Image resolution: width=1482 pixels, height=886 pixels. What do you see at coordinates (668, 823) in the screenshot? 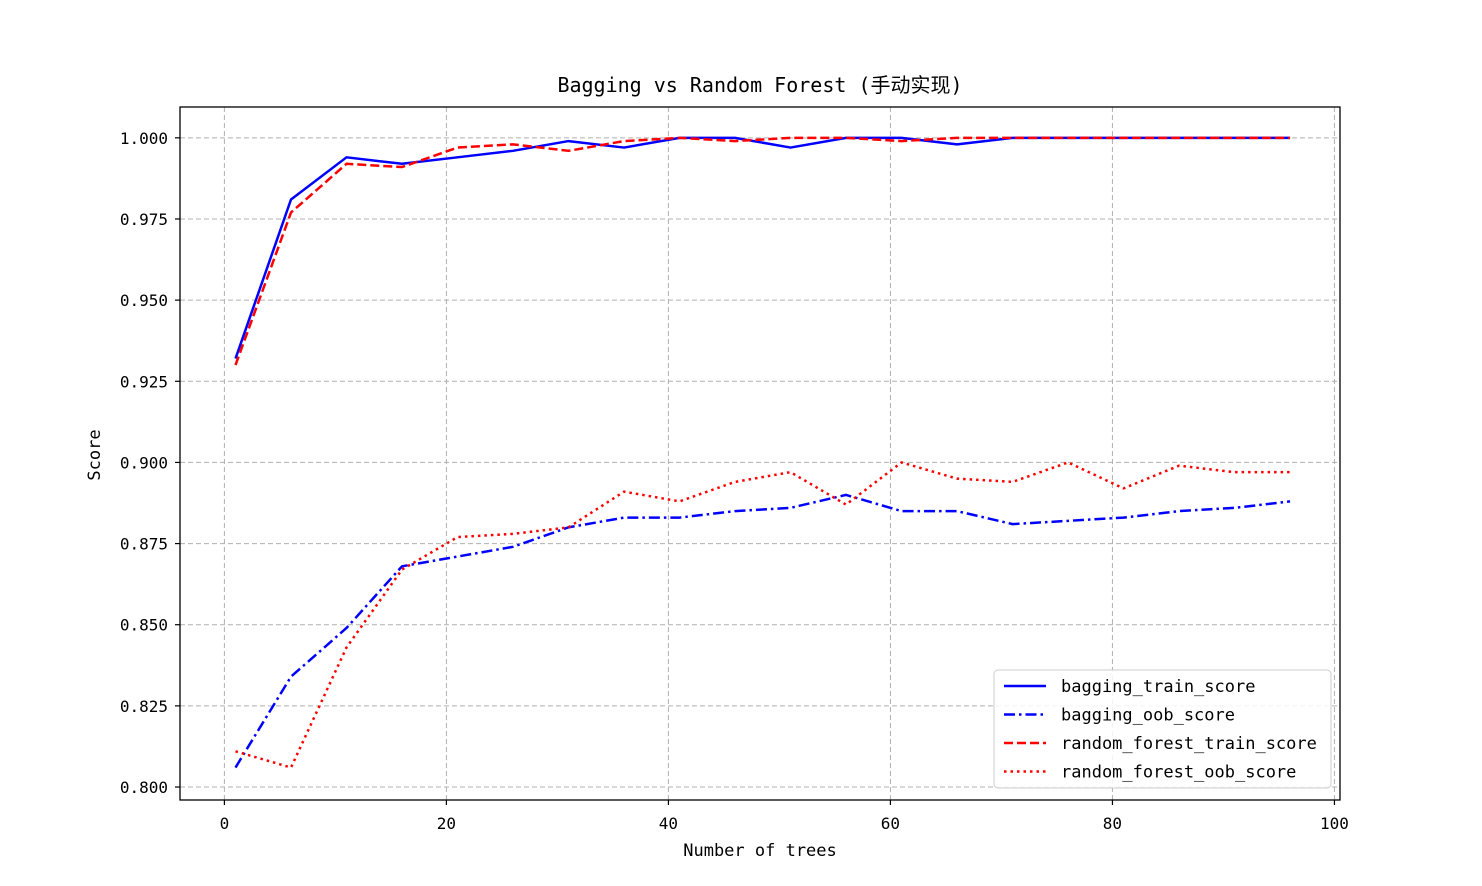
I see `x-tick-label: 40` at bounding box center [668, 823].